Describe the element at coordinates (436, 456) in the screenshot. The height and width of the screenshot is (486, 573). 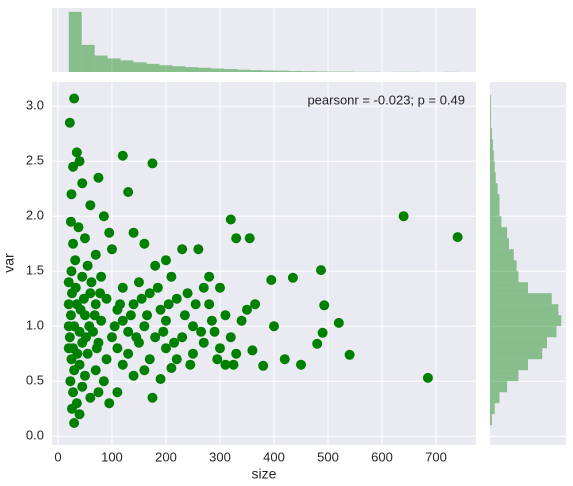
I see `x-tick-label: 700` at that location.